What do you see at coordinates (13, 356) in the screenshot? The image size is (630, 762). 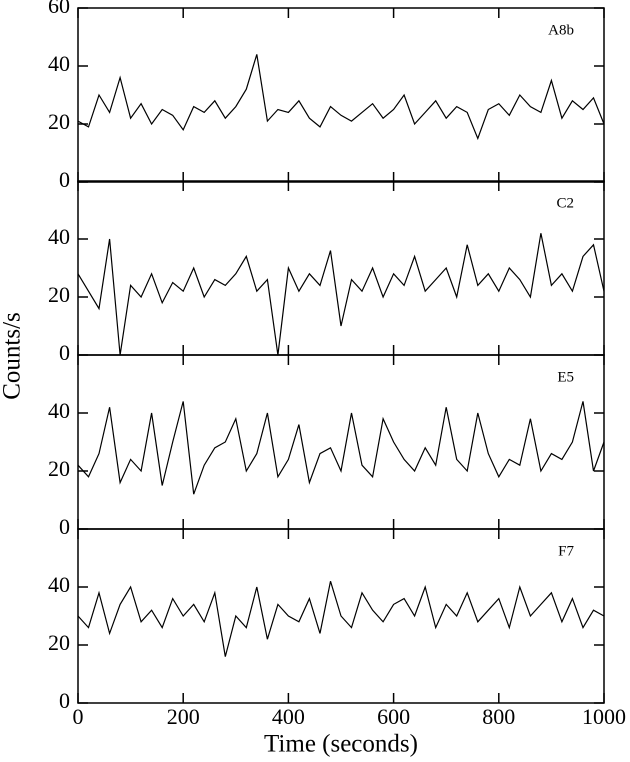 I see `y-axis-label: Counts/s` at bounding box center [13, 356].